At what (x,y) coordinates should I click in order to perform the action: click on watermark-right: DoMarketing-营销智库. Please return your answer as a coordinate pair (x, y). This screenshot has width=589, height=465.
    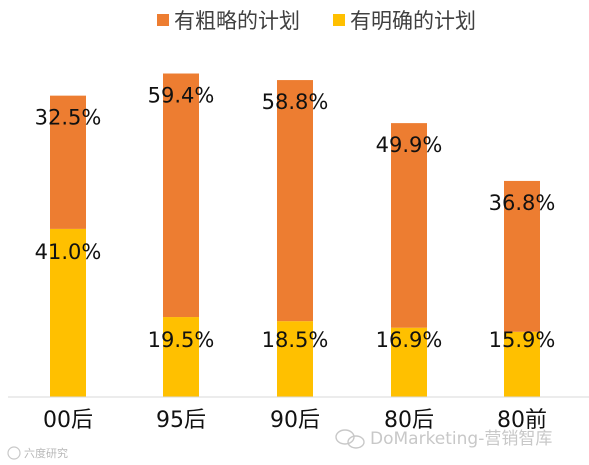
    Looking at the image, I should click on (443, 439).